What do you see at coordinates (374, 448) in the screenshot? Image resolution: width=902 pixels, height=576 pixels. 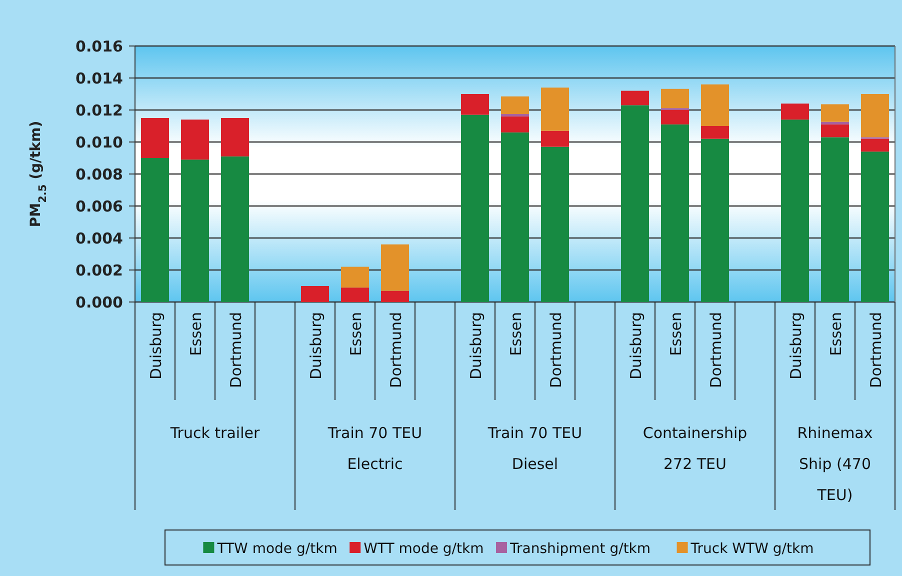 I see `text: Train 70 TEU Electric` at bounding box center [374, 448].